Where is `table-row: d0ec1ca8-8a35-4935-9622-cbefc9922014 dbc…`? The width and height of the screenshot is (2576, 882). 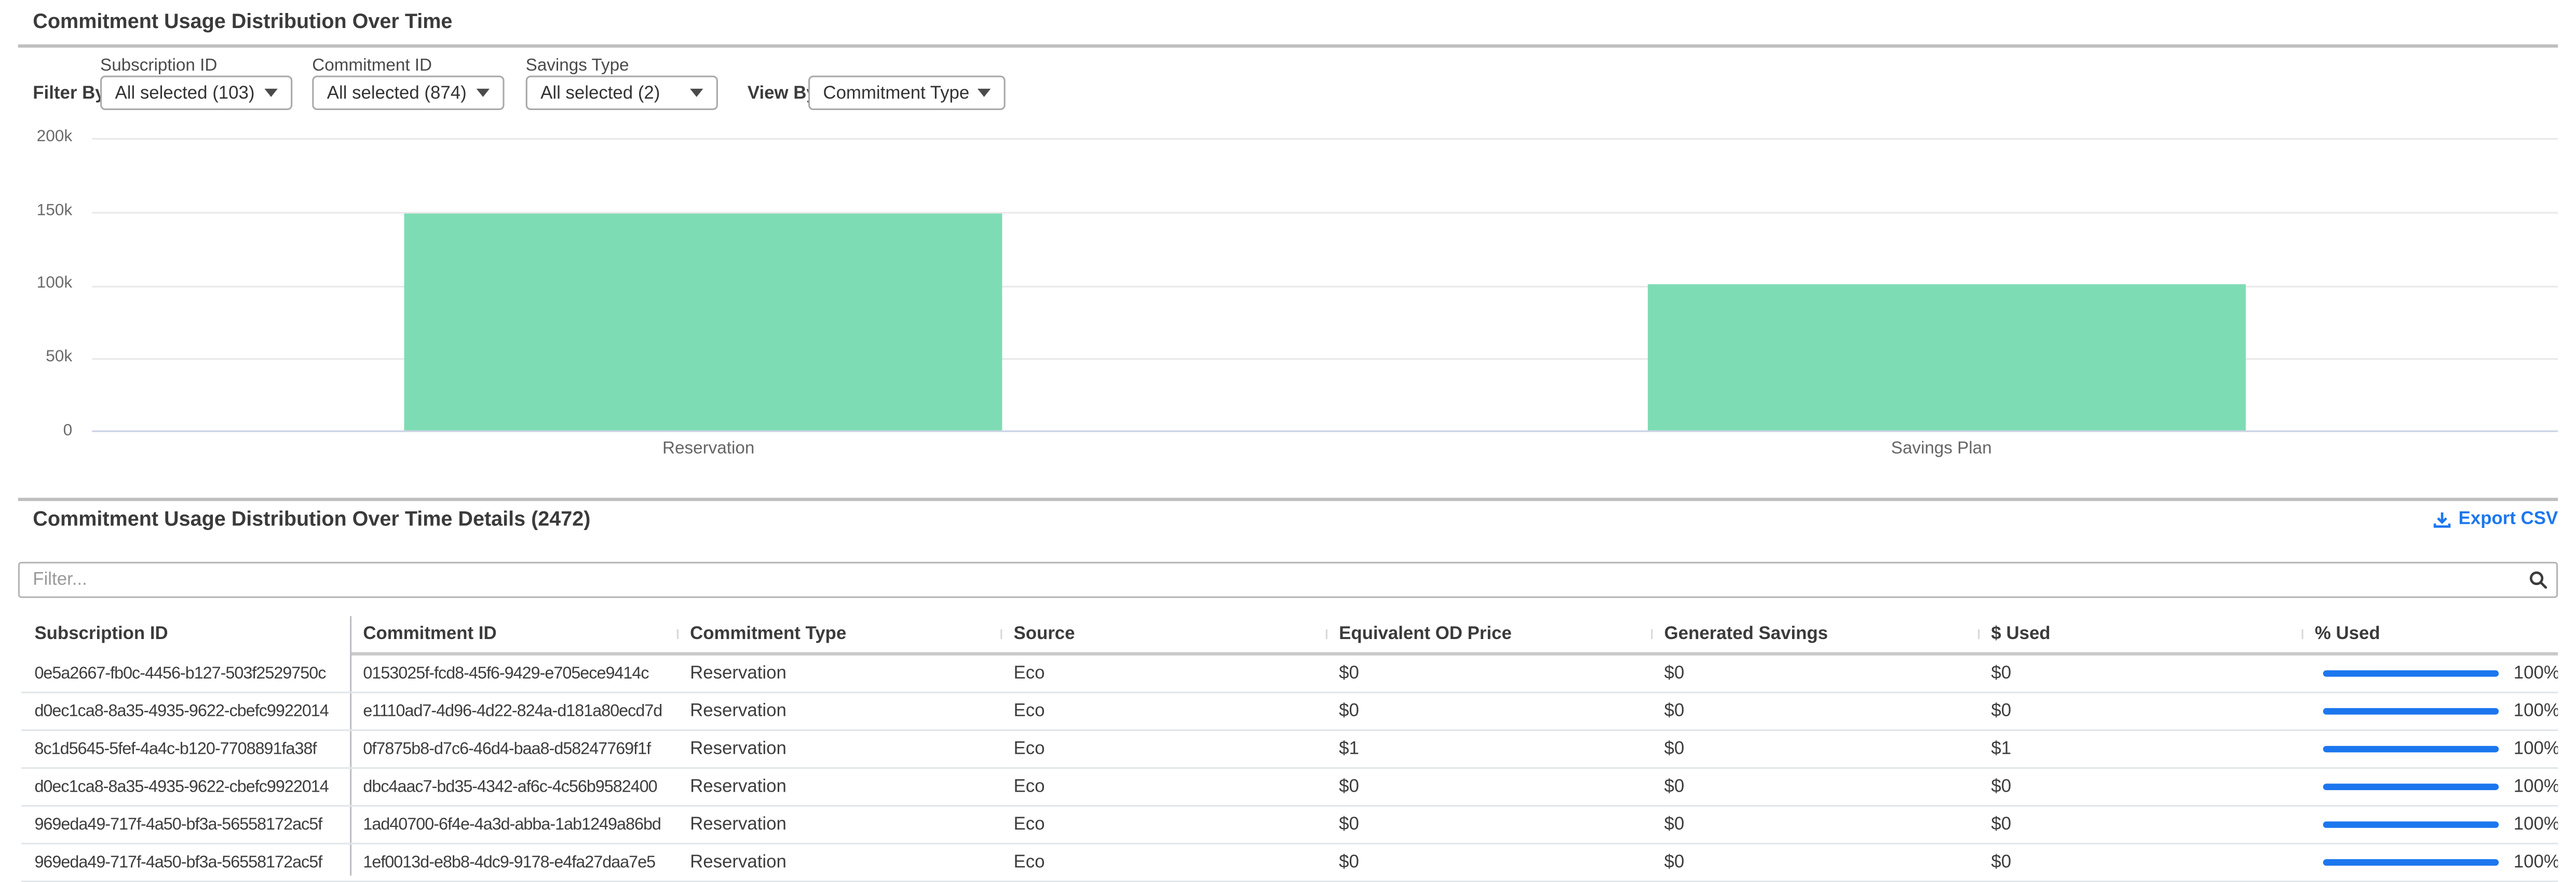 table-row: d0ec1ca8-8a35-4935-9622-cbefc9922014 dbc… is located at coordinates (1289, 788).